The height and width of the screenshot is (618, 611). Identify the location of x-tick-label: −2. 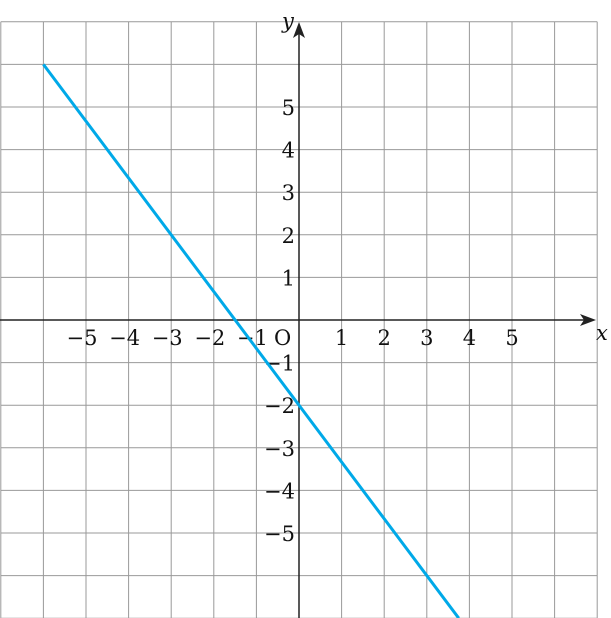
(209, 338).